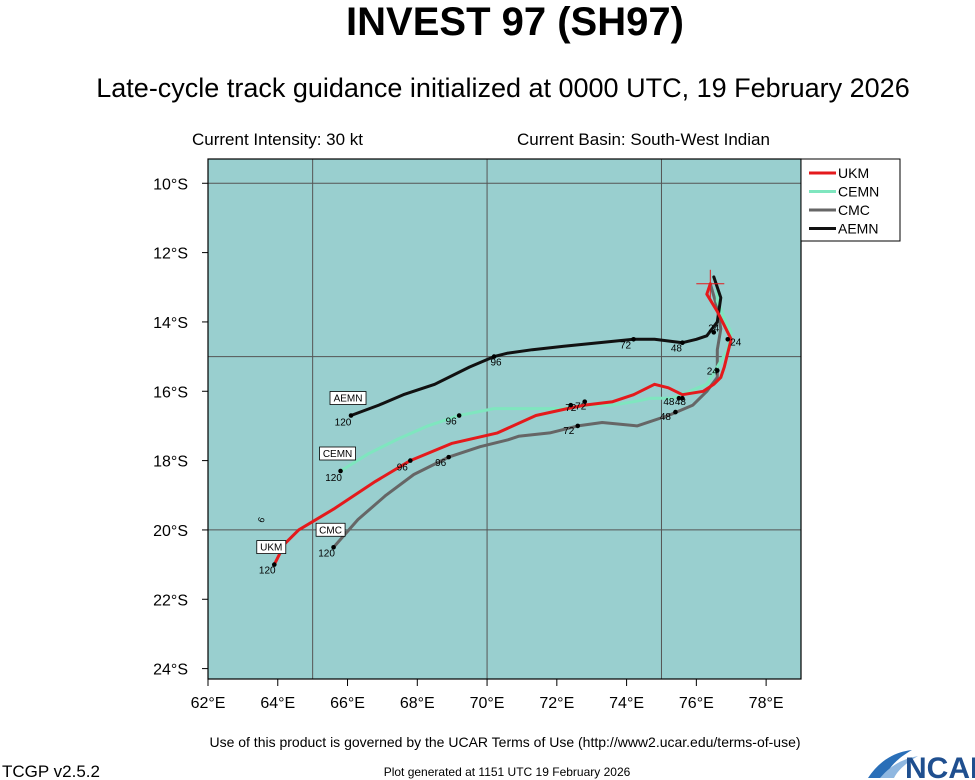 This screenshot has width=975, height=780. Describe the element at coordinates (170, 462) in the screenshot. I see `y-tick-label: 18°S` at that location.